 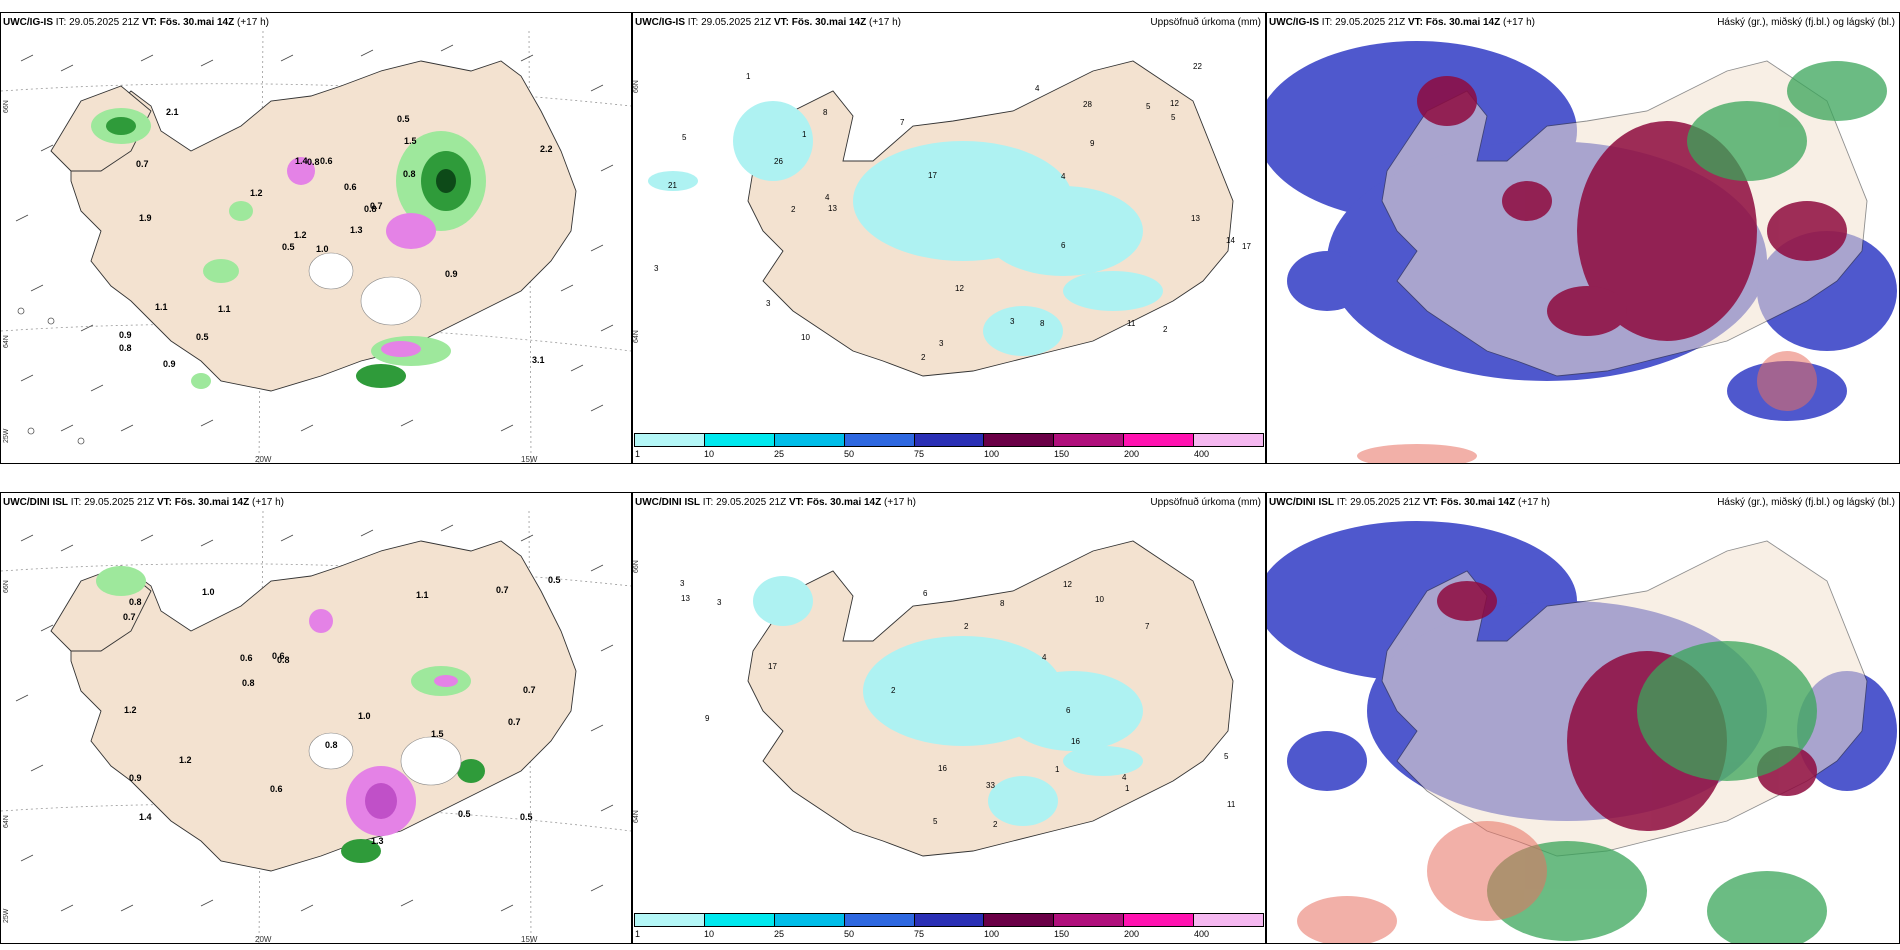 I want to click on wind-barbs, so click(x=314, y=238).